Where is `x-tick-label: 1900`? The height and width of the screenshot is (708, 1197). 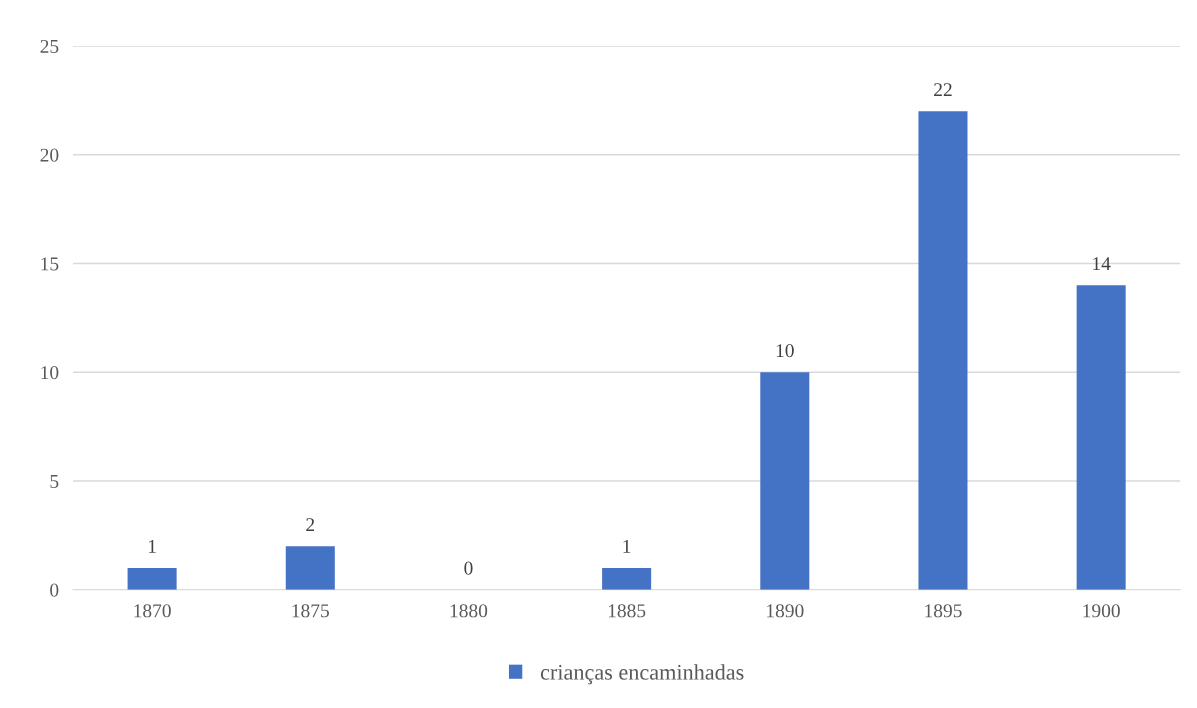
x-tick-label: 1900 is located at coordinates (1101, 611).